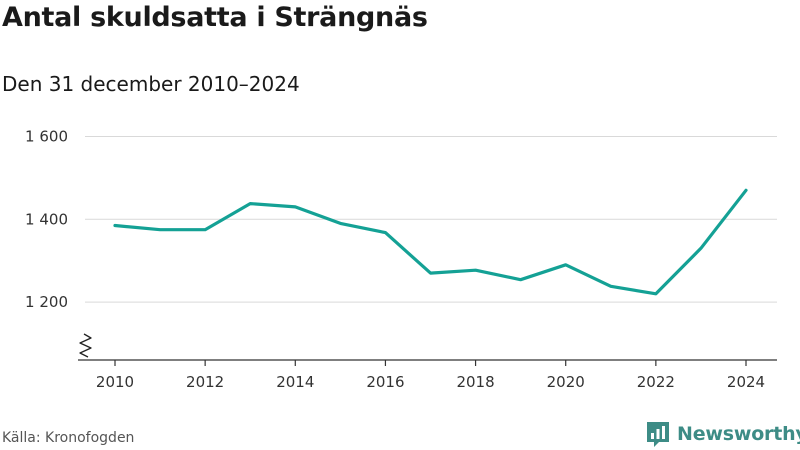  Describe the element at coordinates (151, 84) in the screenshot. I see `chart-subtitle: Den 31 december 2010–2024` at that location.